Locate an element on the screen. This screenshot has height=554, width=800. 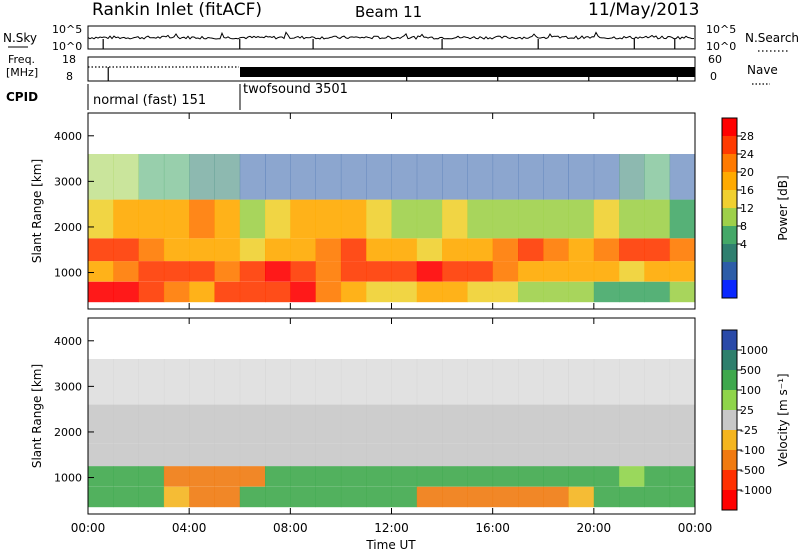
power-colorbar-tick-label: 4 is located at coordinates (743, 244).